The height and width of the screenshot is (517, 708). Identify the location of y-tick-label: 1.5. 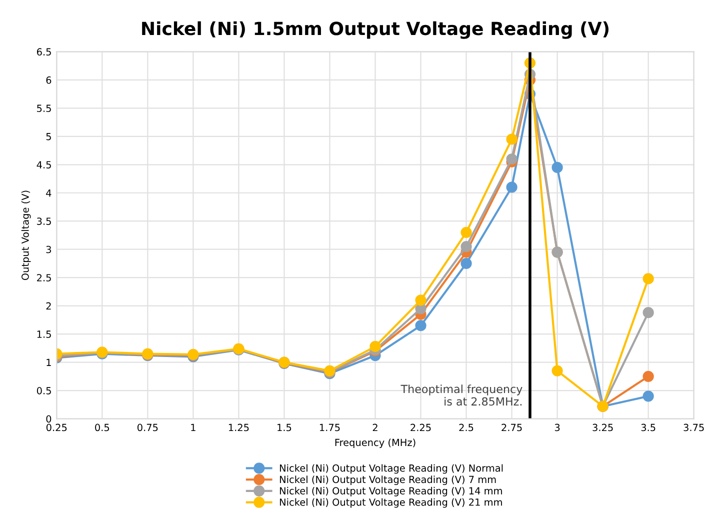
(44, 334).